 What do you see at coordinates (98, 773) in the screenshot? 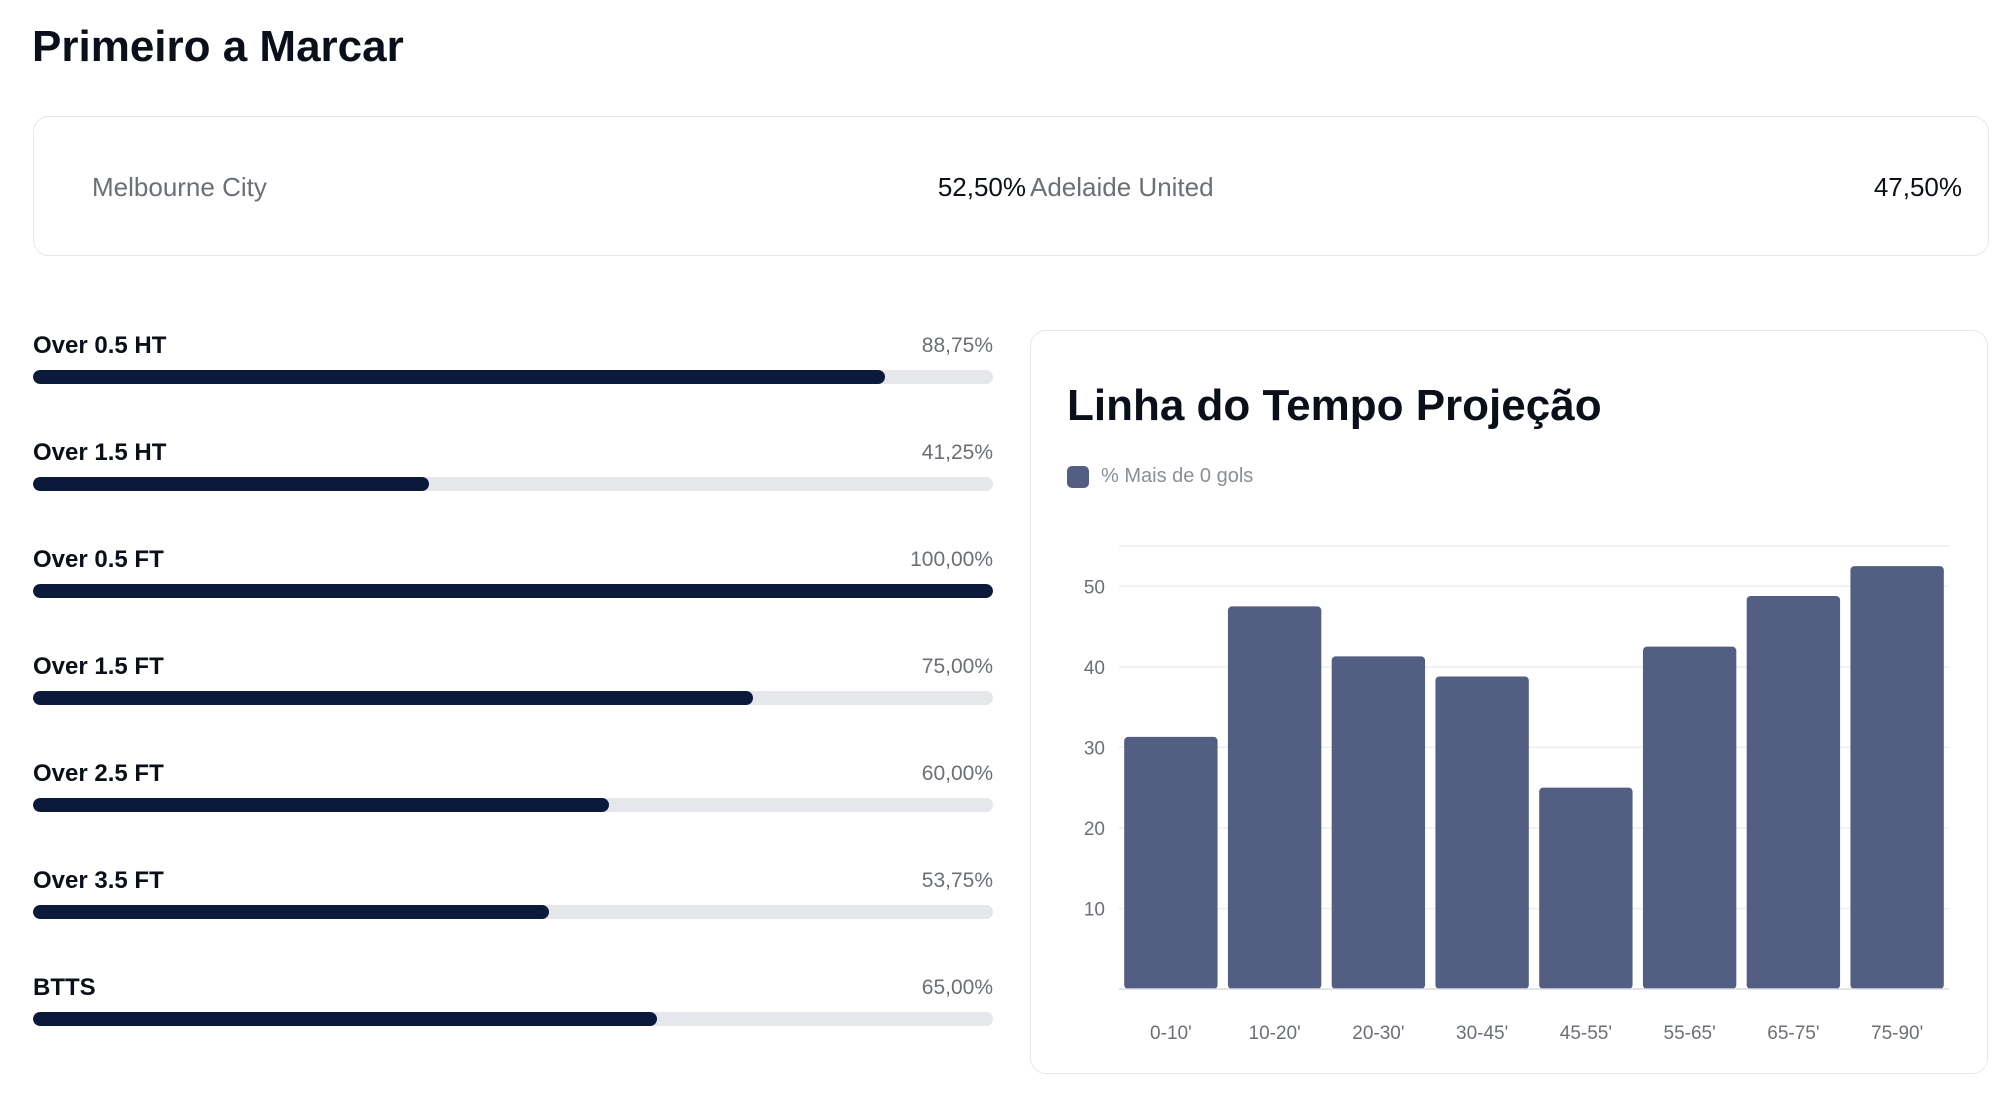
I see `market-label: Over 2.5 FT` at bounding box center [98, 773].